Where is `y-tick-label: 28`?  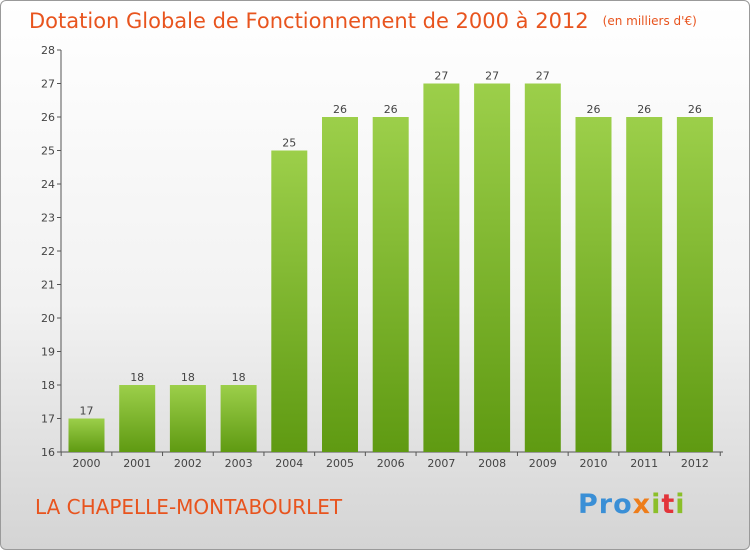 y-tick-label: 28 is located at coordinates (48, 50).